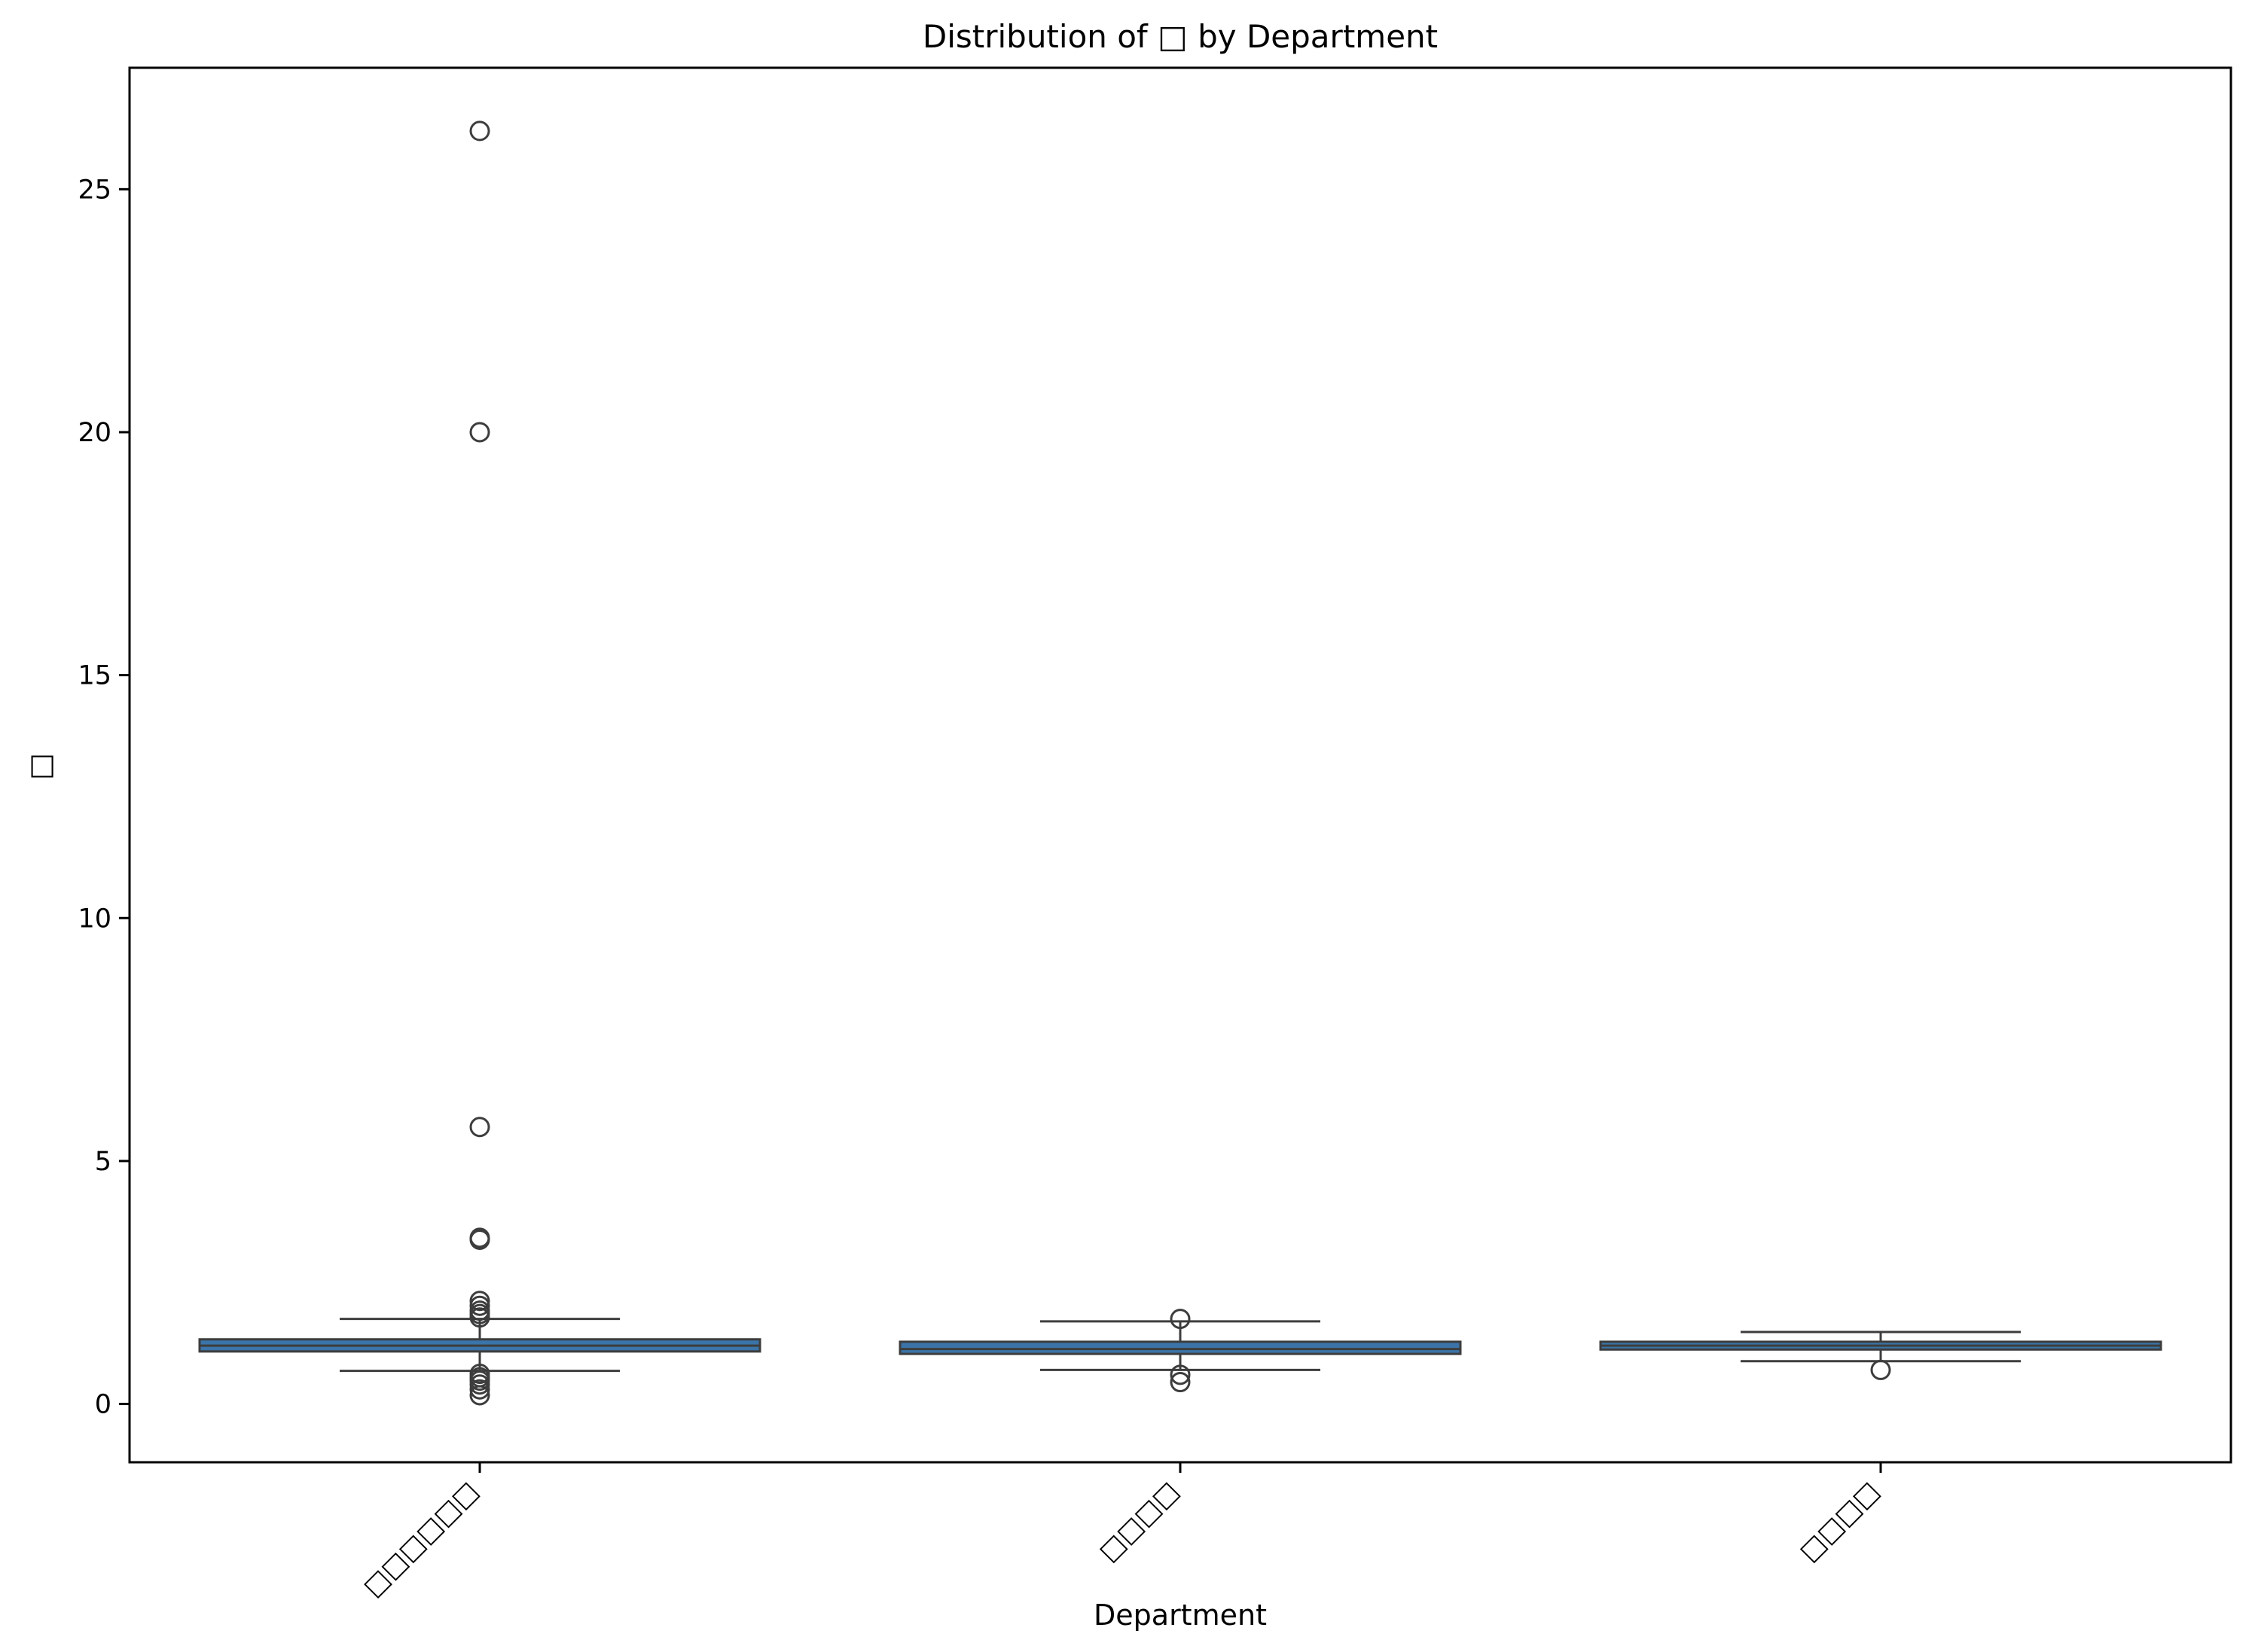 The image size is (2252, 1652). What do you see at coordinates (39, 766) in the screenshot?
I see `y-axis-label: □` at bounding box center [39, 766].